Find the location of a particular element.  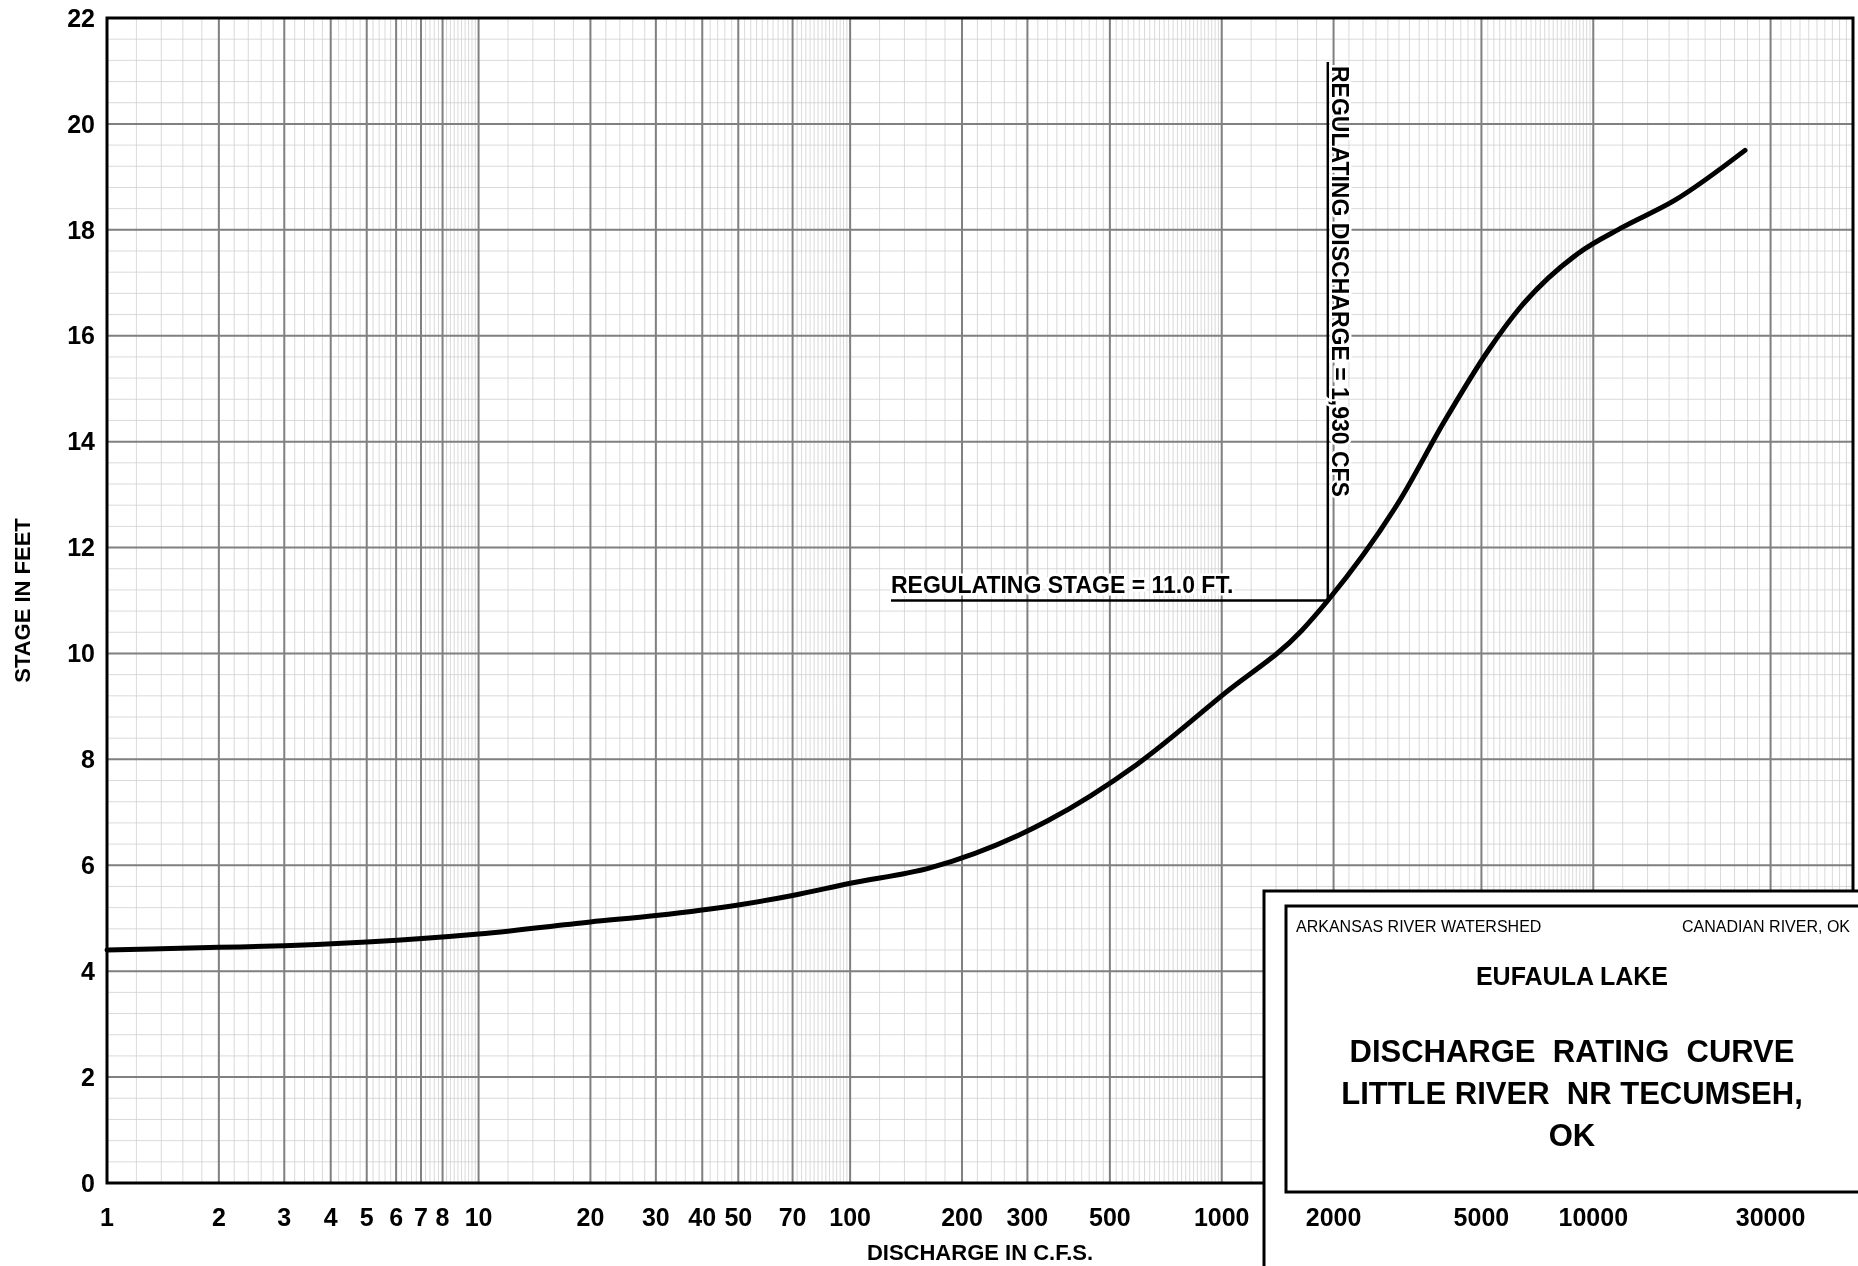

x-tick-label: 8 is located at coordinates (442, 1217).